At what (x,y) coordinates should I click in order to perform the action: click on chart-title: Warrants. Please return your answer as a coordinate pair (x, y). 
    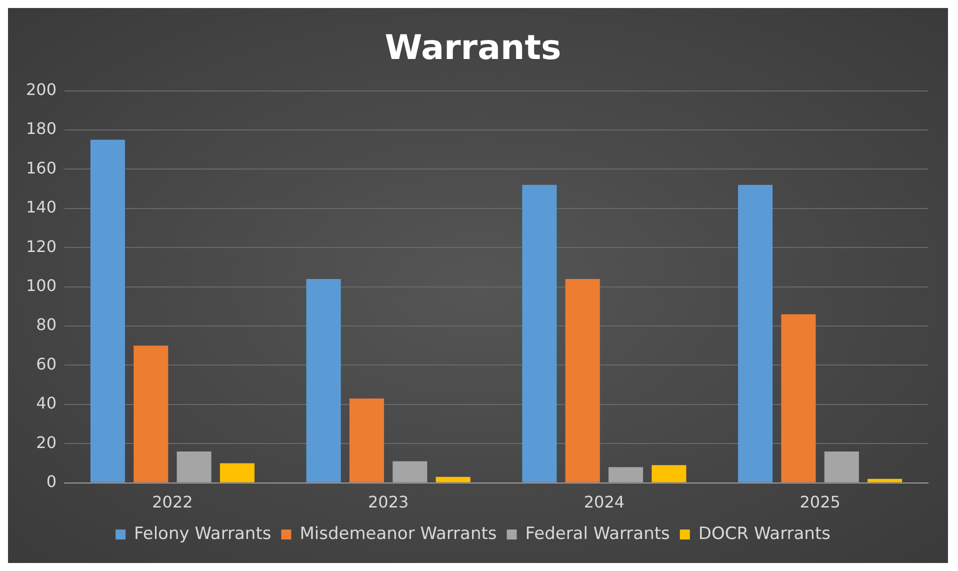
    Looking at the image, I should click on (473, 48).